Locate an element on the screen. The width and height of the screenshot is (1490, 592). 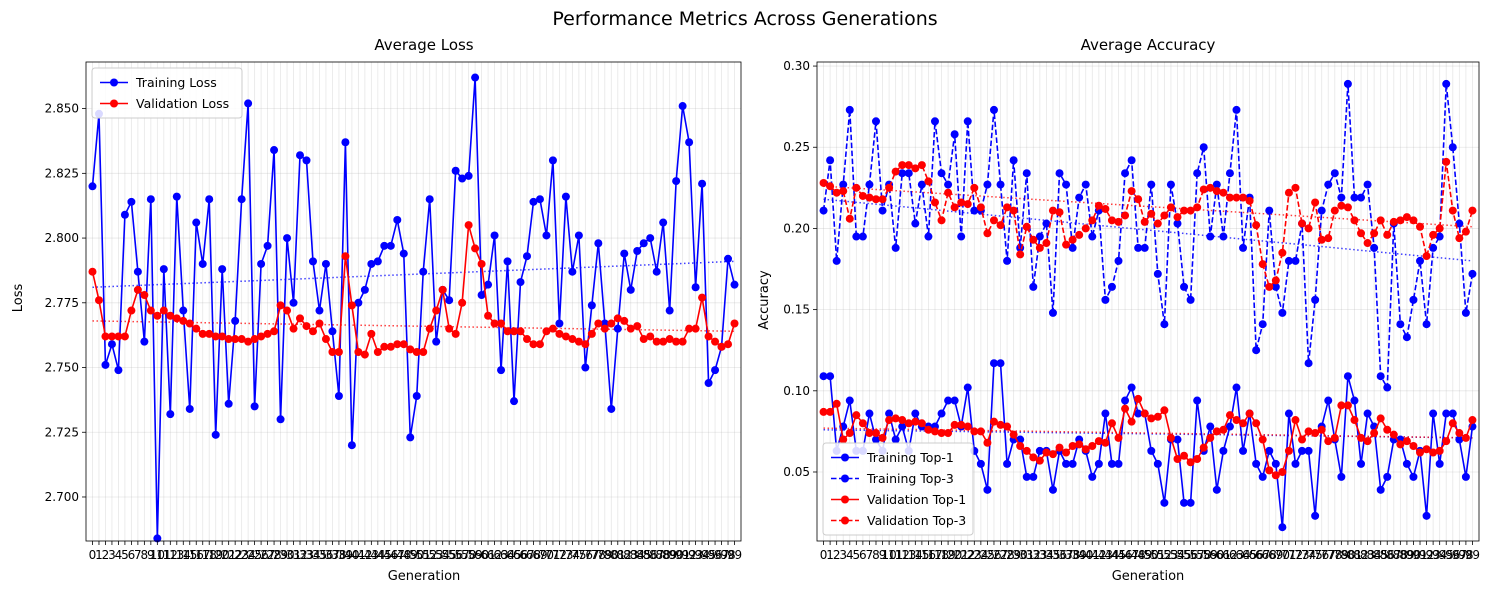
validation-loss-line is located at coordinates (413, 290).